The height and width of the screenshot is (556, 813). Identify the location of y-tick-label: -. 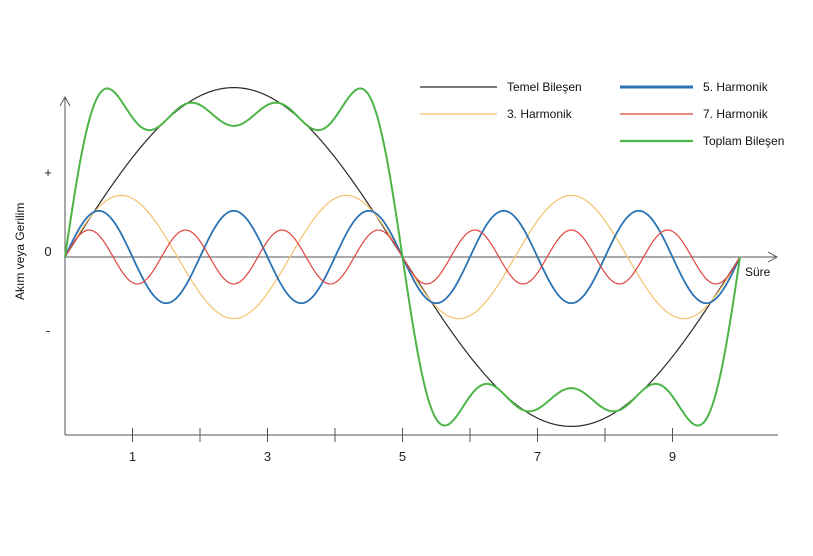
(48, 330).